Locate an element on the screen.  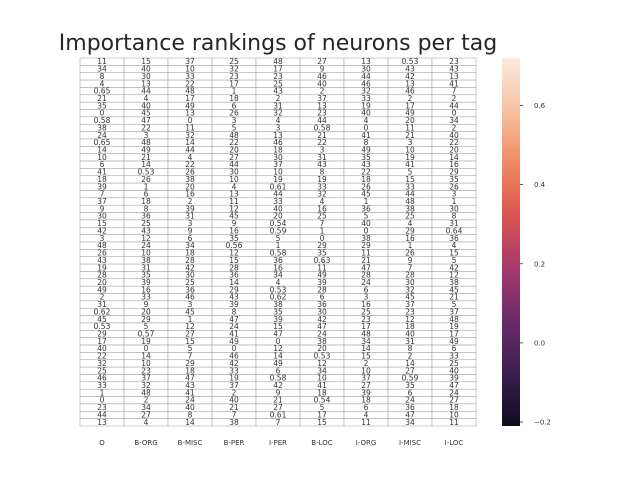
cell-label: 13 is located at coordinates (322, 105).